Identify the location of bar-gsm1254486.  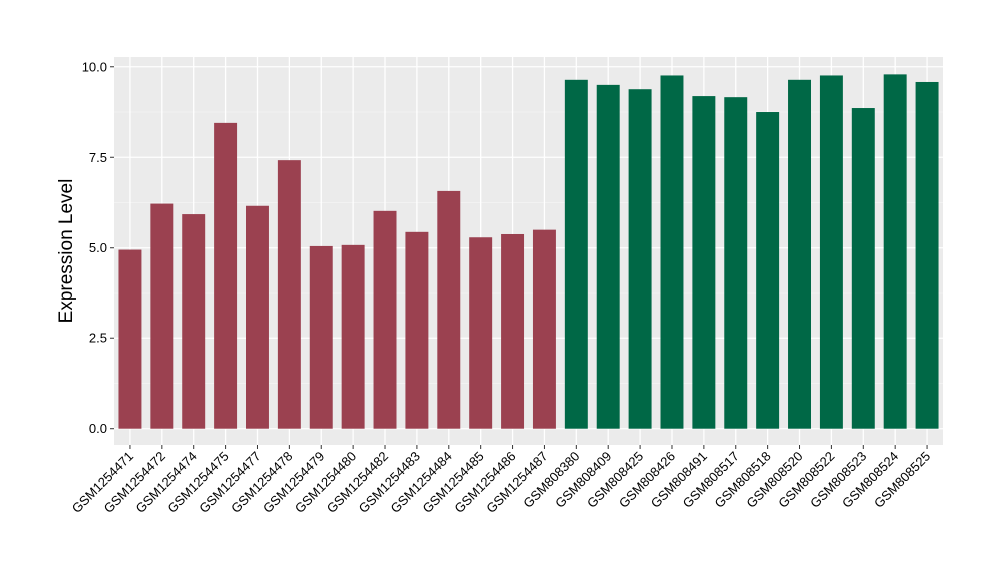
(513, 331).